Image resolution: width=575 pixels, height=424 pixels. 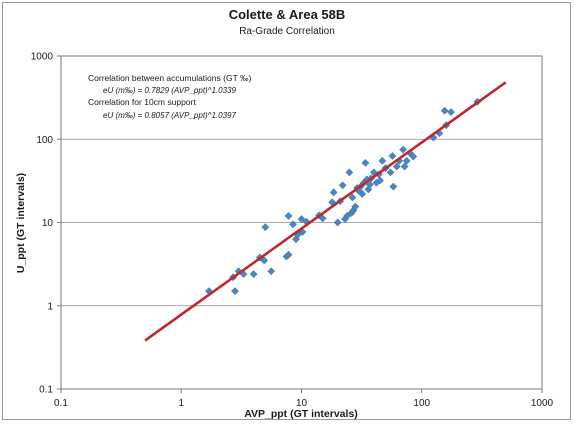 I want to click on x-tick-label: 0.1, so click(x=61, y=403).